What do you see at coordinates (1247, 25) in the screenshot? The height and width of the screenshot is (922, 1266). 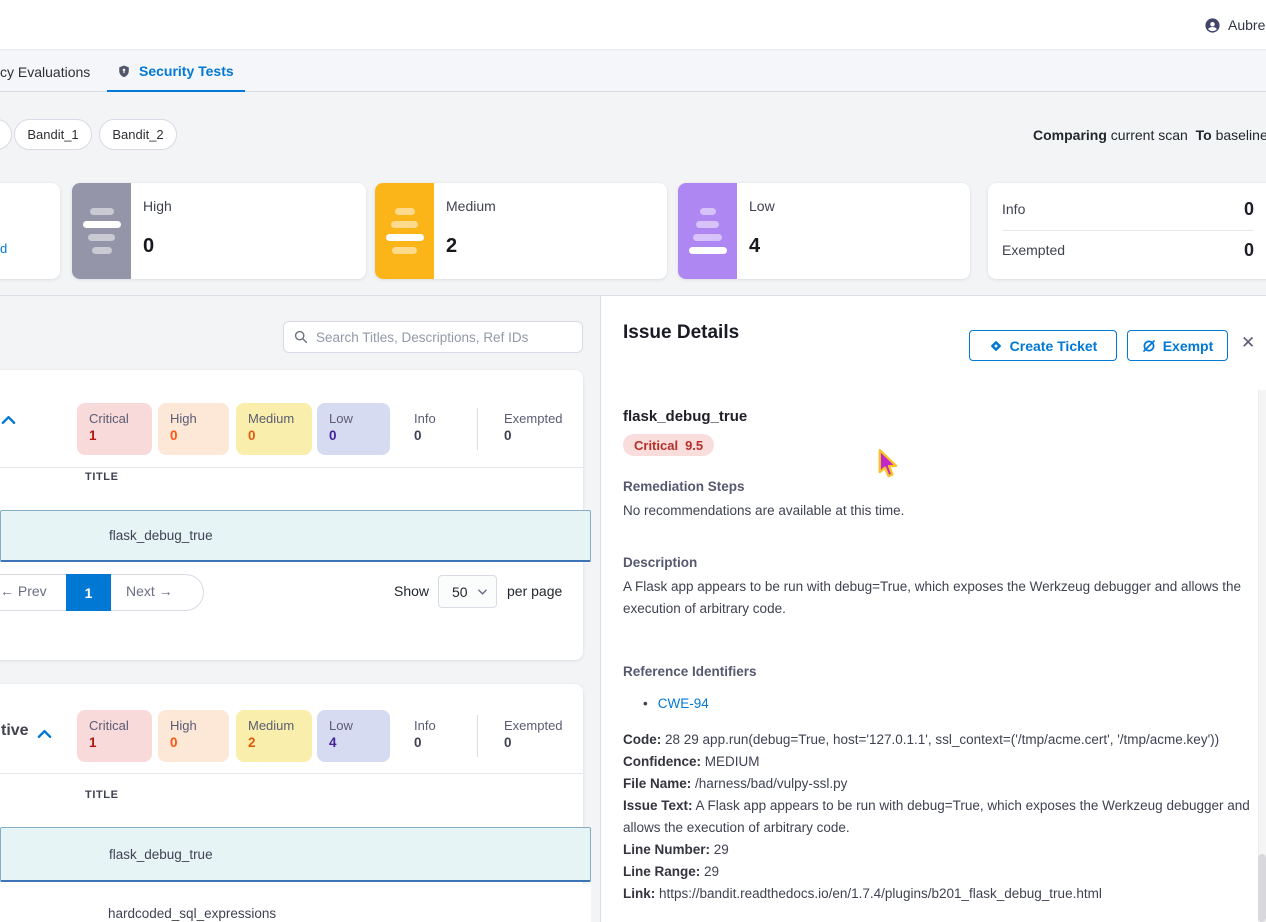 I see `user-name: Aubre` at bounding box center [1247, 25].